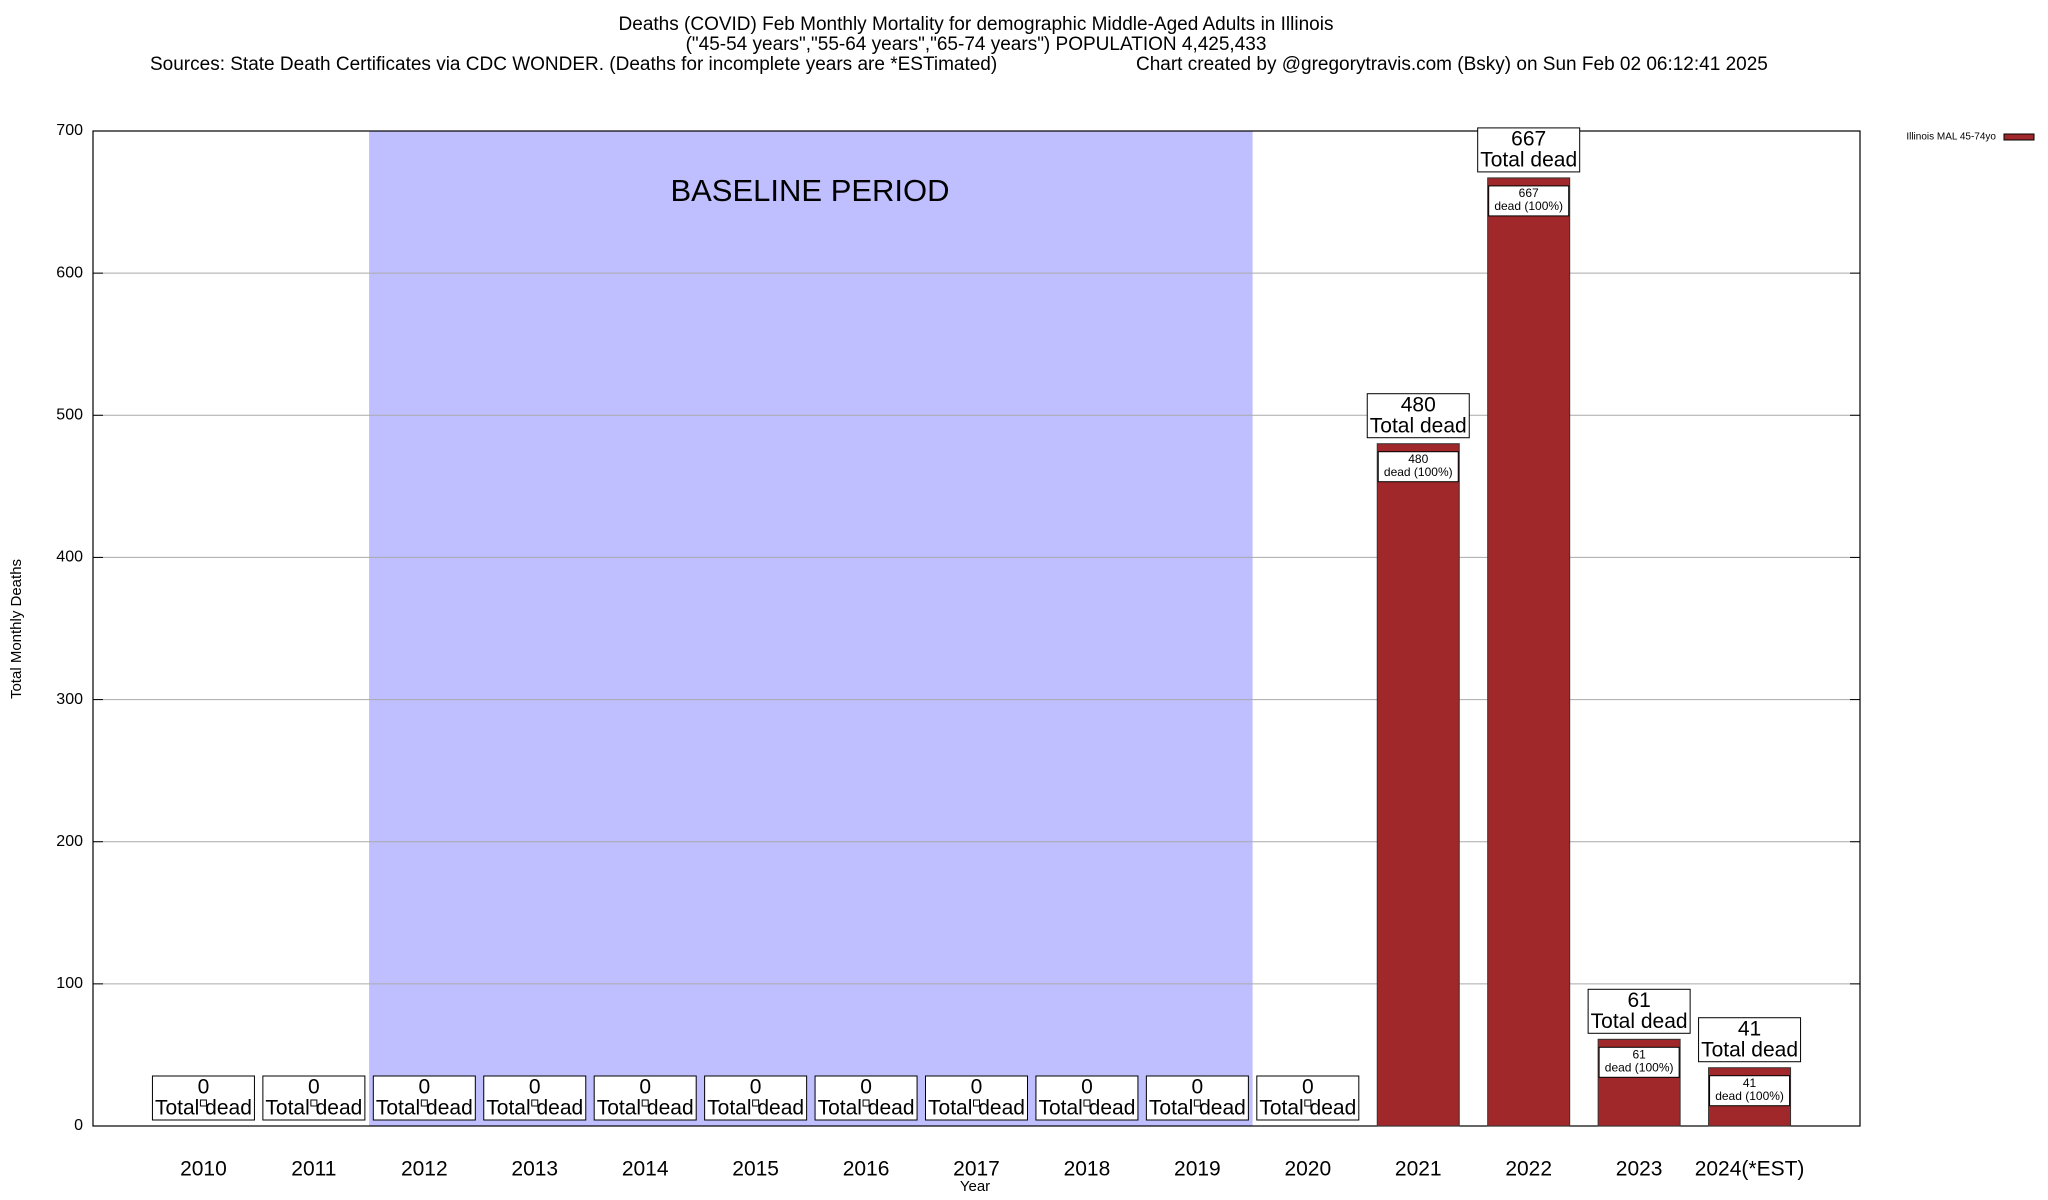 The height and width of the screenshot is (1200, 2048). What do you see at coordinates (1951, 137) in the screenshot?
I see `legend-label: Illinois MAL 45-74yo` at bounding box center [1951, 137].